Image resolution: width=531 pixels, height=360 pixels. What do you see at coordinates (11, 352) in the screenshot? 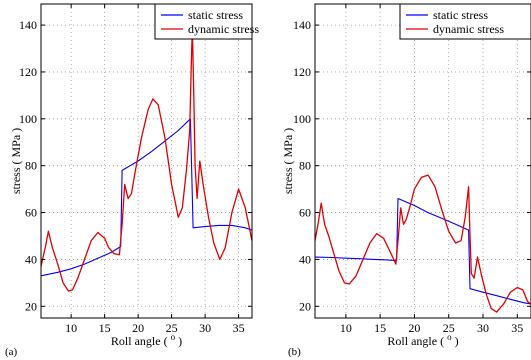
I see `panel-label: (a)` at bounding box center [11, 352].